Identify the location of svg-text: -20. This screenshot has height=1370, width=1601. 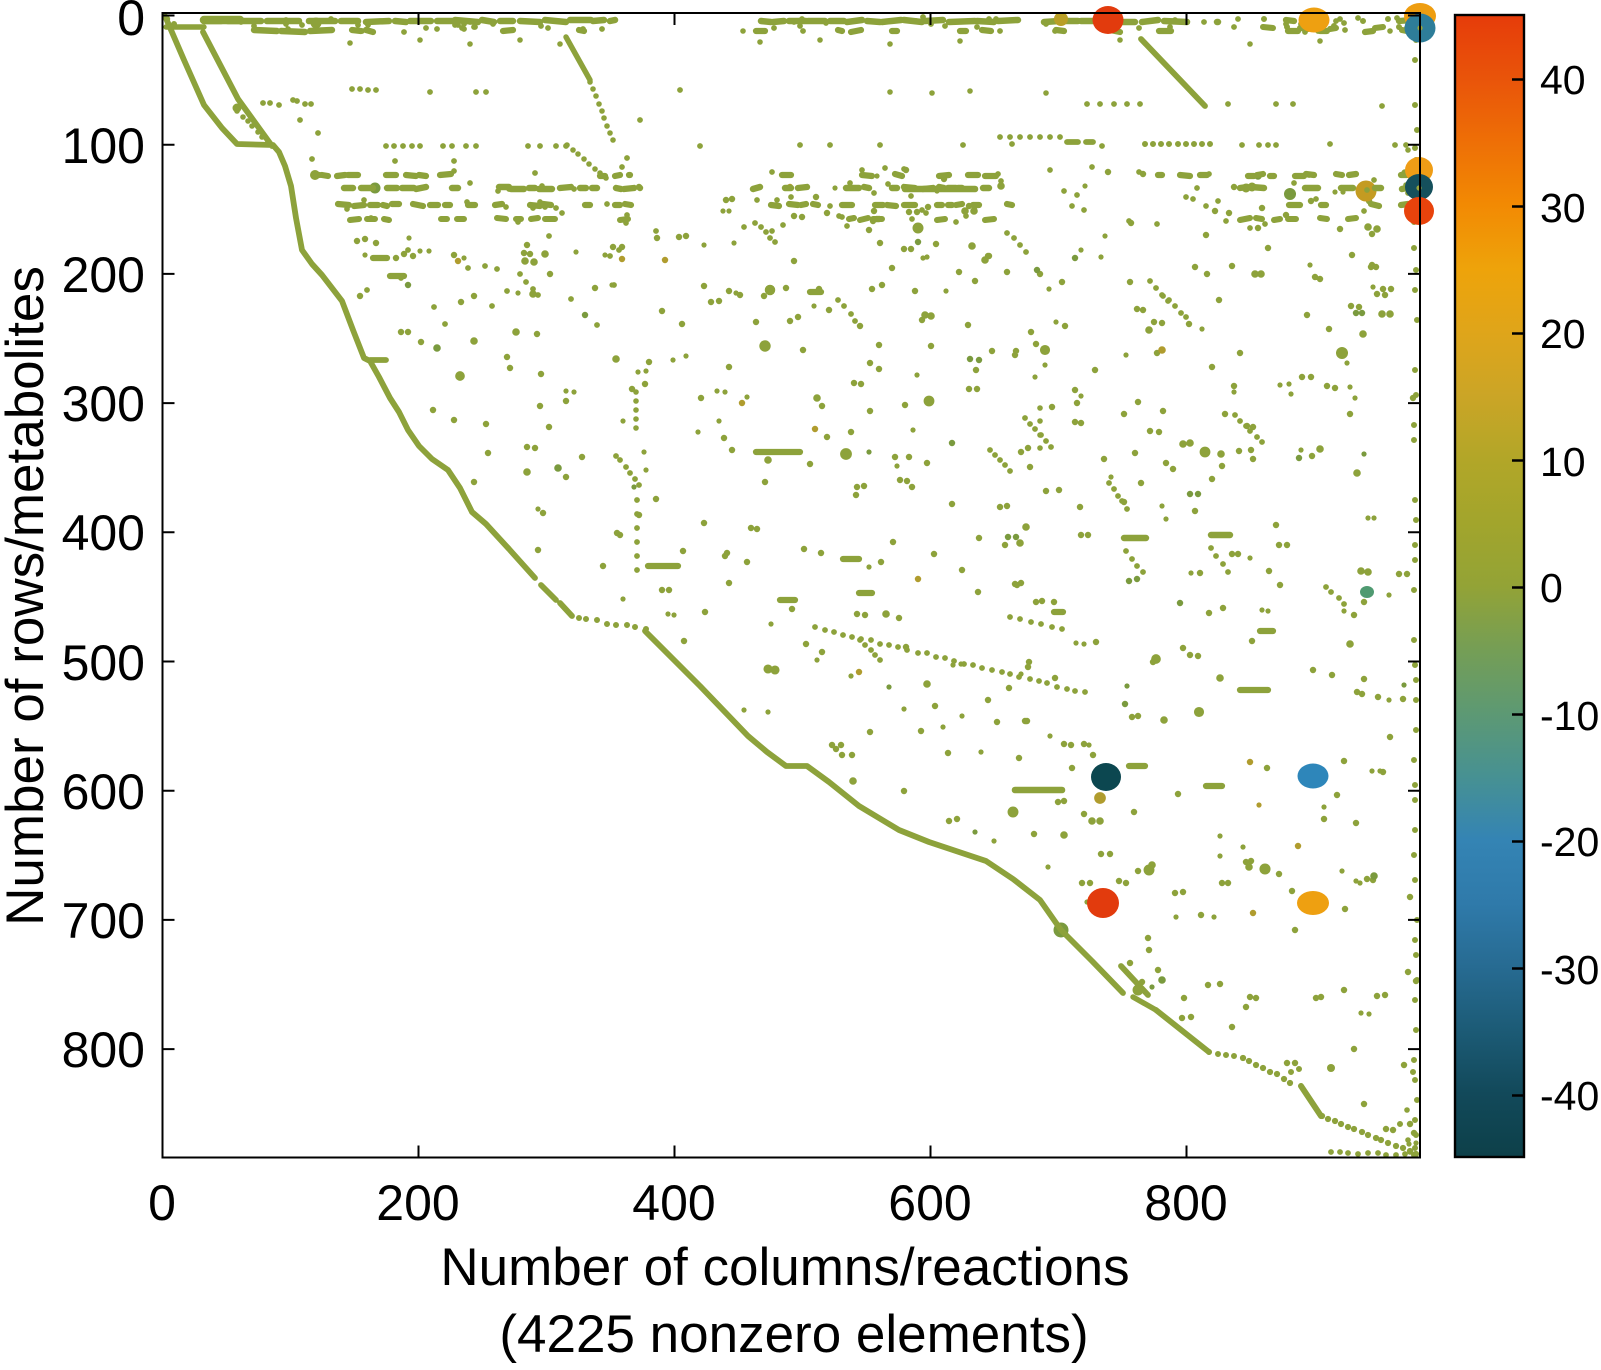
(1569, 842).